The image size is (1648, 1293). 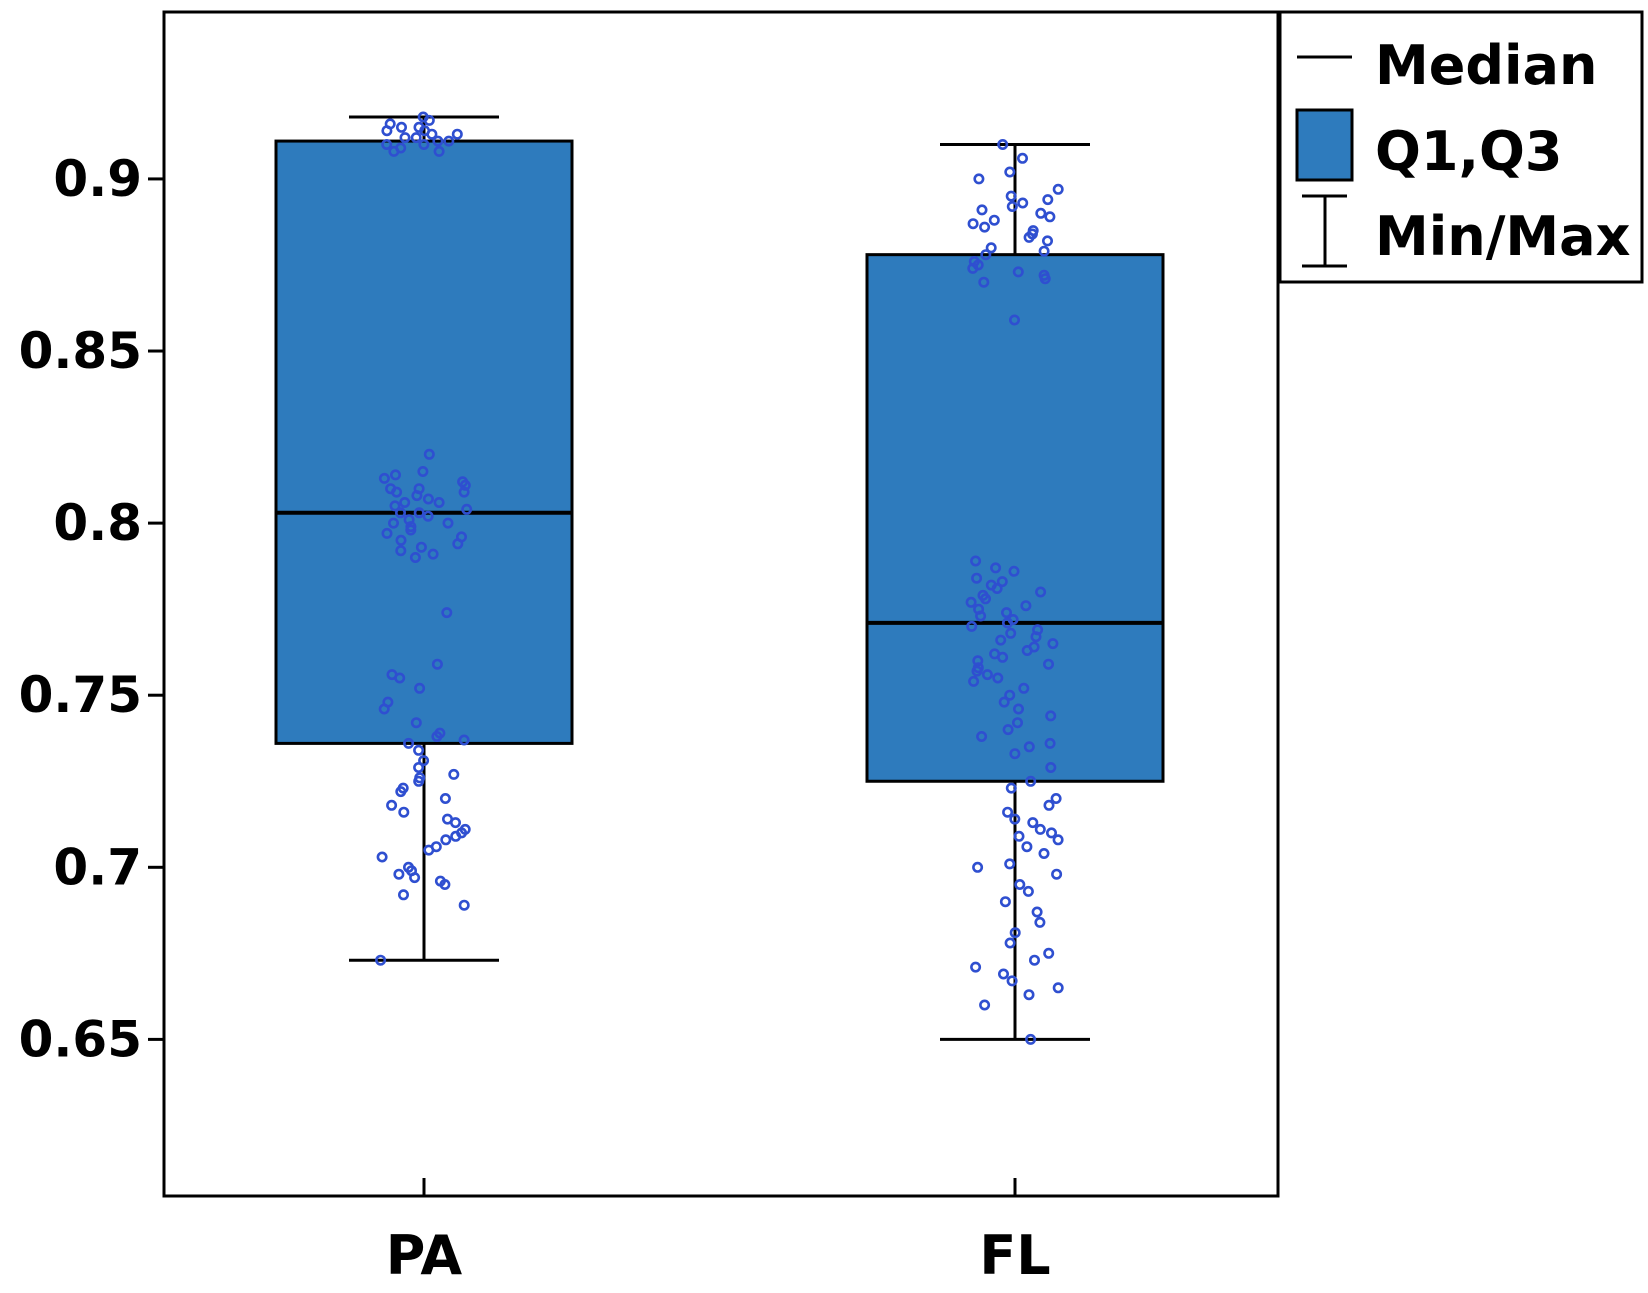 What do you see at coordinates (80, 351) in the screenshot?
I see `y-tick-label: 0.85` at bounding box center [80, 351].